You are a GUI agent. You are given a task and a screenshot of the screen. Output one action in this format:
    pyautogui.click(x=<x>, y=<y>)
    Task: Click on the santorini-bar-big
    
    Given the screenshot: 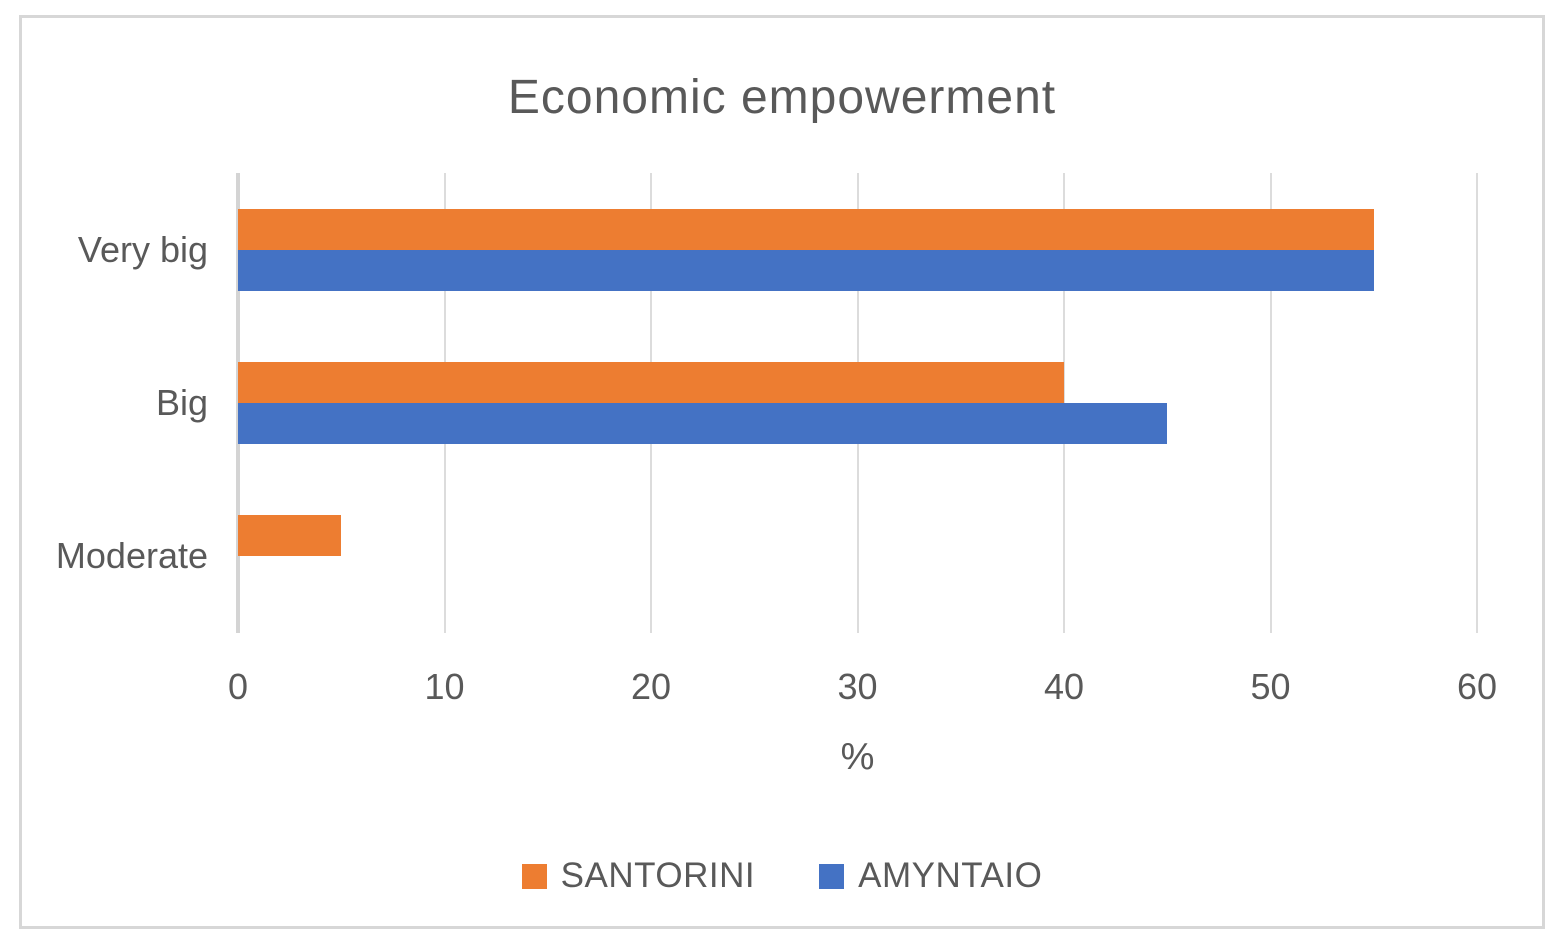 What is the action you would take?
    pyautogui.click(x=651, y=382)
    